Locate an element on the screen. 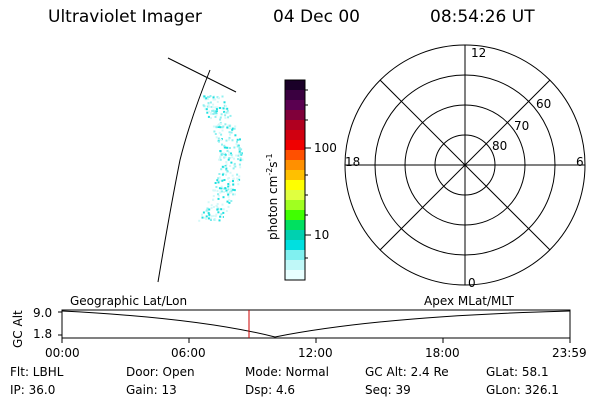 Image resolution: width=600 pixels, height=400 pixels. time-label: 08:54:26 UT is located at coordinates (482, 17).